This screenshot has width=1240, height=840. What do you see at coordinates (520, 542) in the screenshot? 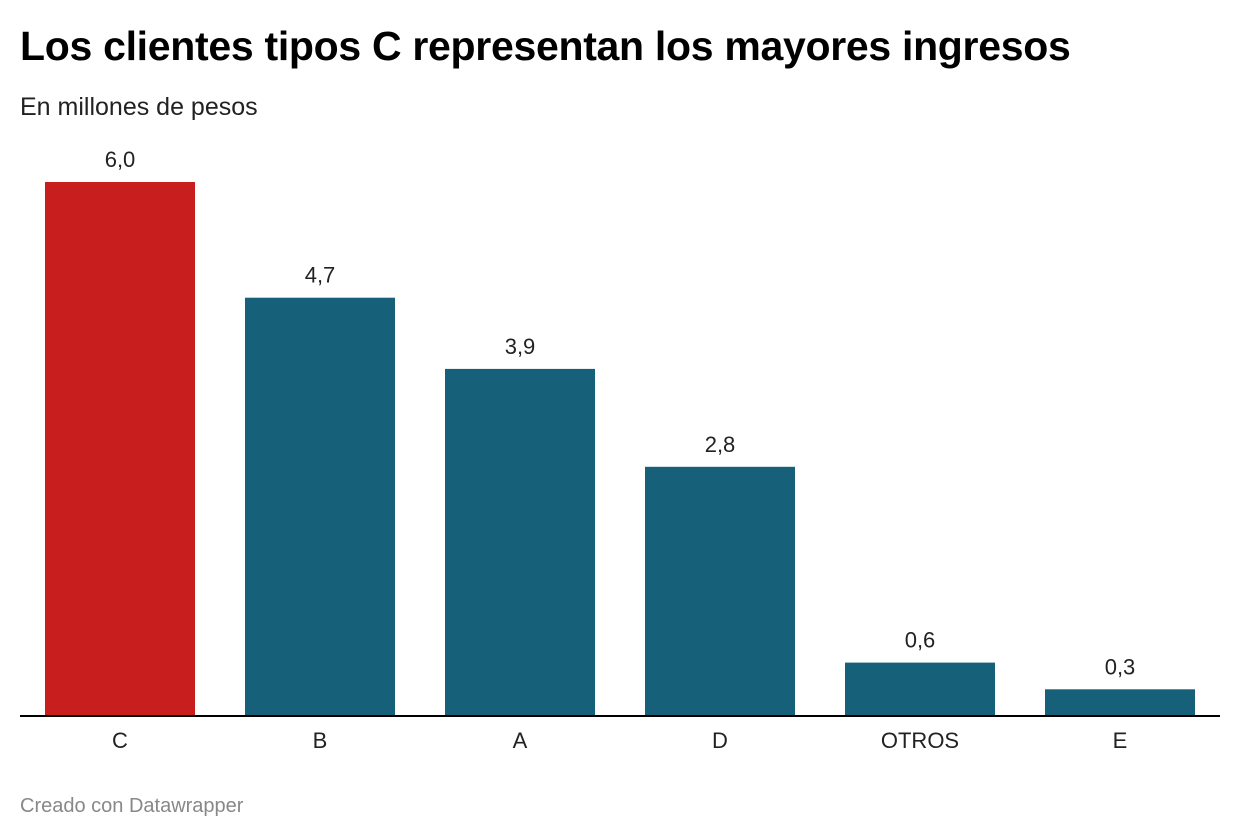
I see `bar-a` at bounding box center [520, 542].